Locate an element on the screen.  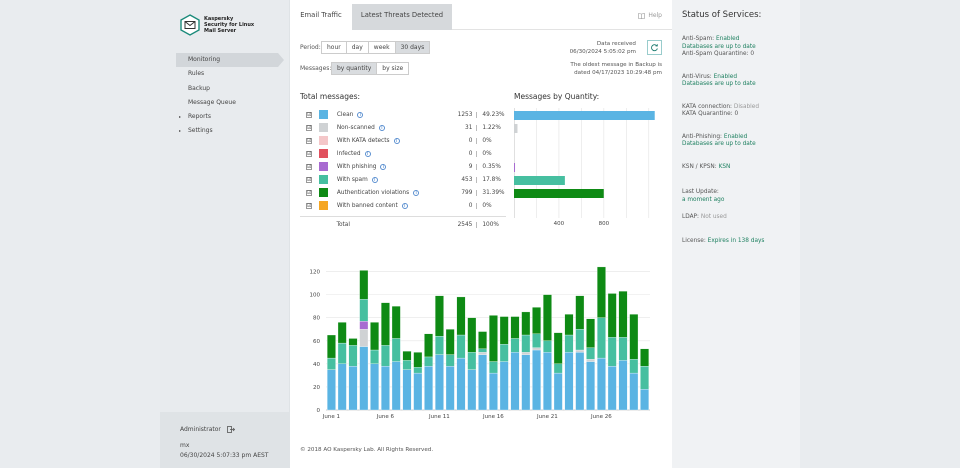
logout-icon is located at coordinates (231, 429).